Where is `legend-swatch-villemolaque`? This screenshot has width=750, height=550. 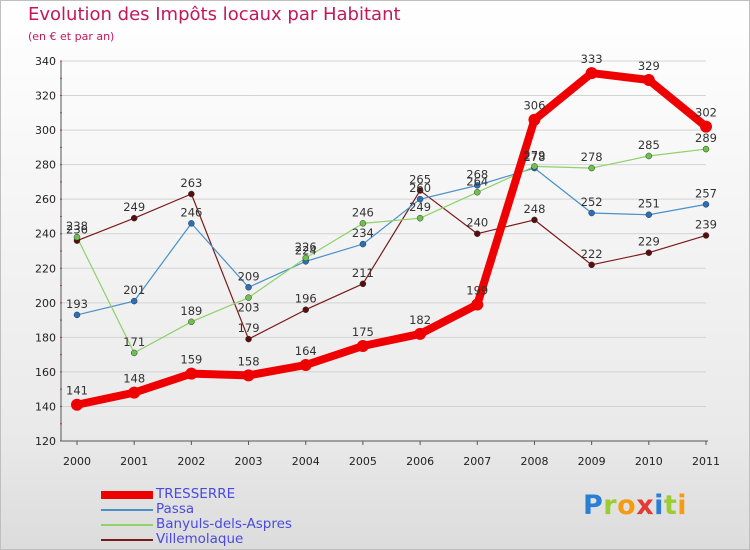
legend-swatch-villemolaque is located at coordinates (127, 540).